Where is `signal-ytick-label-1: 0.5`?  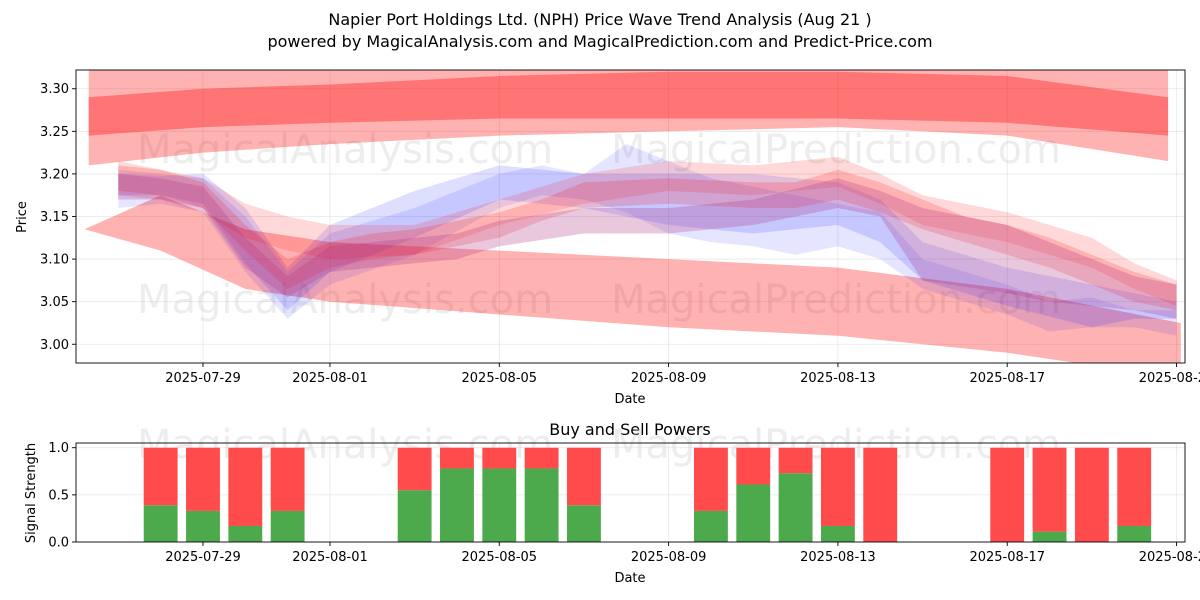
signal-ytick-label-1: 0.5 is located at coordinates (58, 495).